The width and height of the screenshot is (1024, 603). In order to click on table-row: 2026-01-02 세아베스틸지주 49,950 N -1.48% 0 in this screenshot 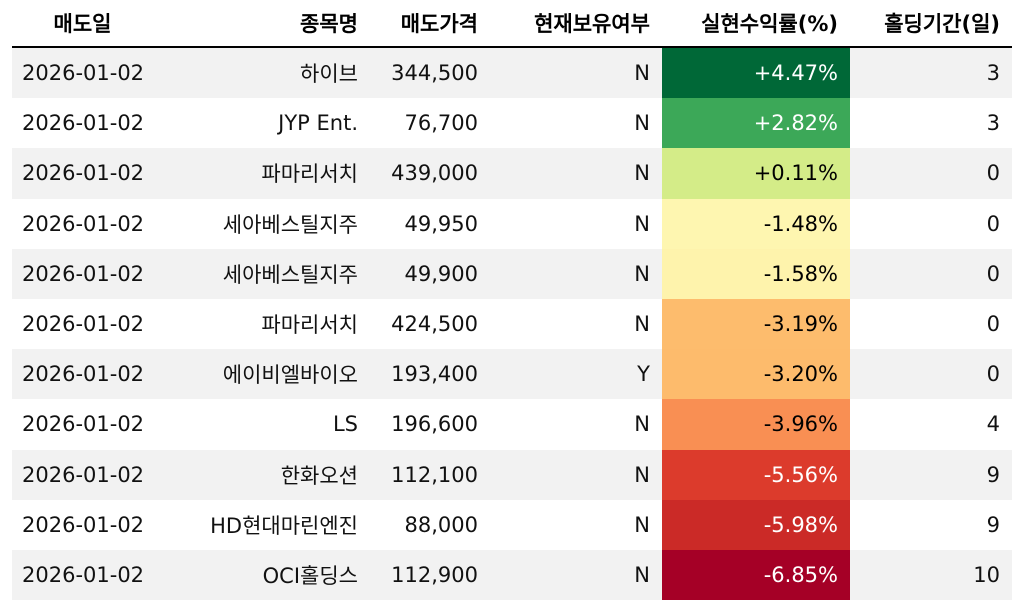, I will do `click(512, 223)`.